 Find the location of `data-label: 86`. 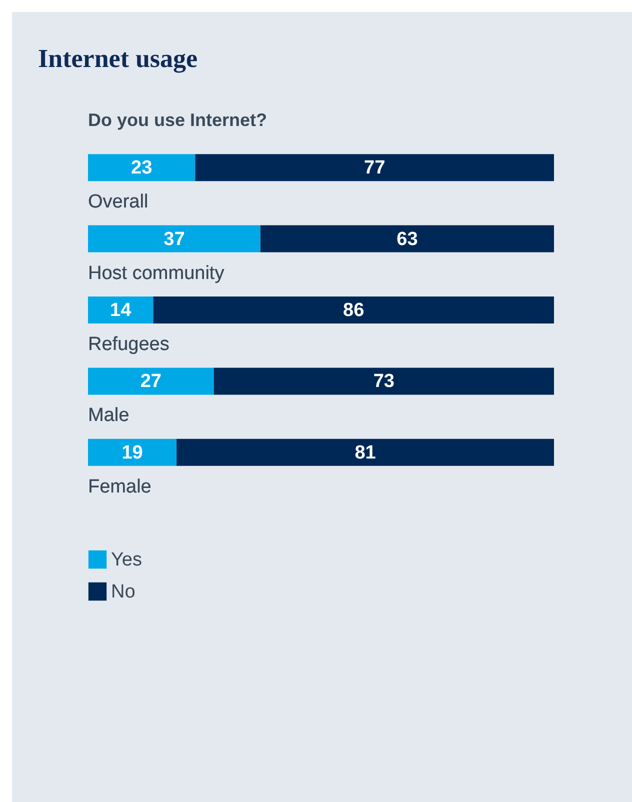

data-label: 86 is located at coordinates (353, 310).